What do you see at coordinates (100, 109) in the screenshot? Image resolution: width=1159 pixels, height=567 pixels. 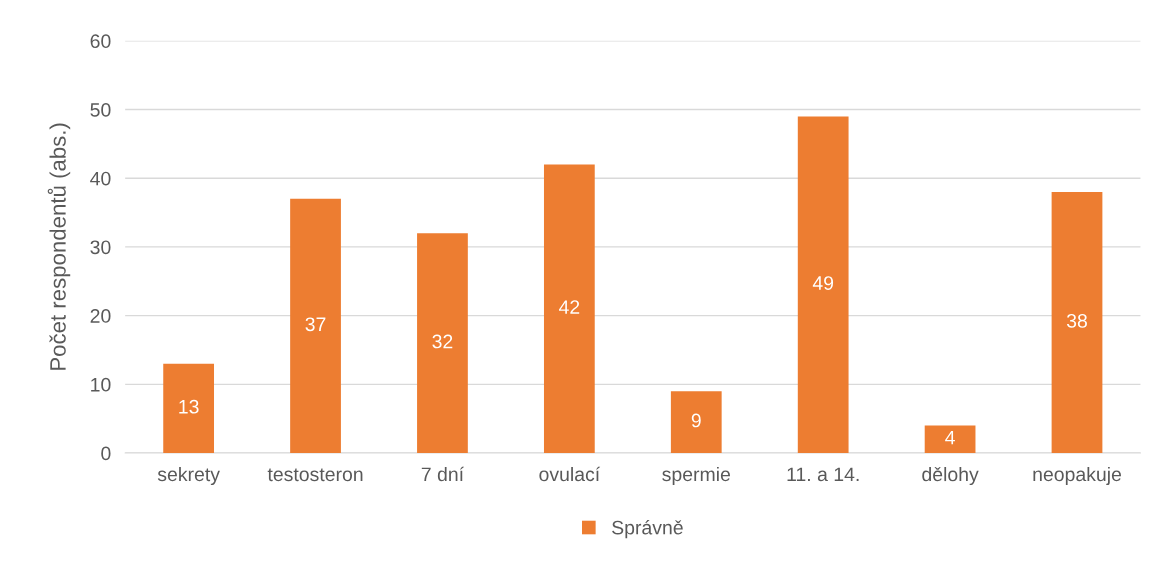 I see `y-tick-label: 50` at bounding box center [100, 109].